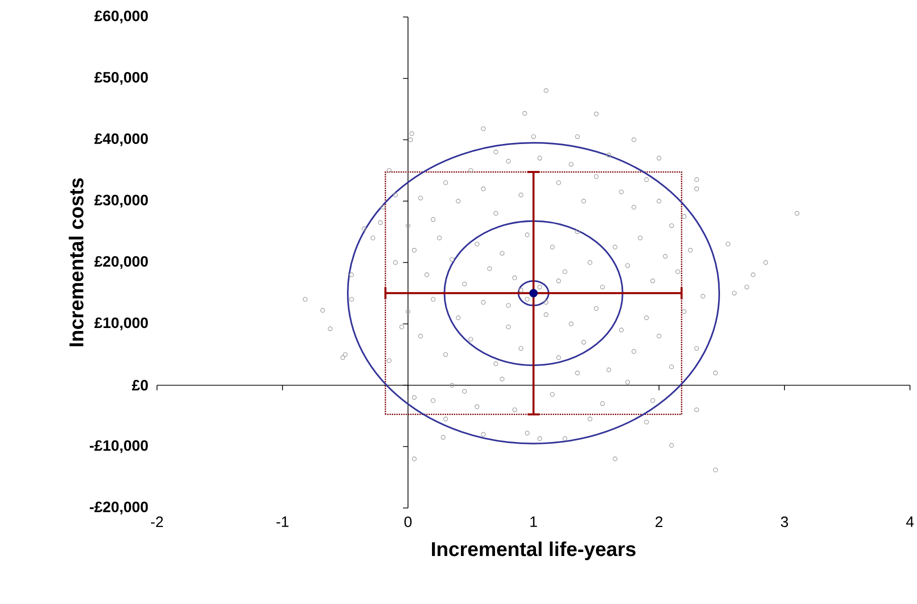  I want to click on y-tick-label: -£10,000, so click(119, 447).